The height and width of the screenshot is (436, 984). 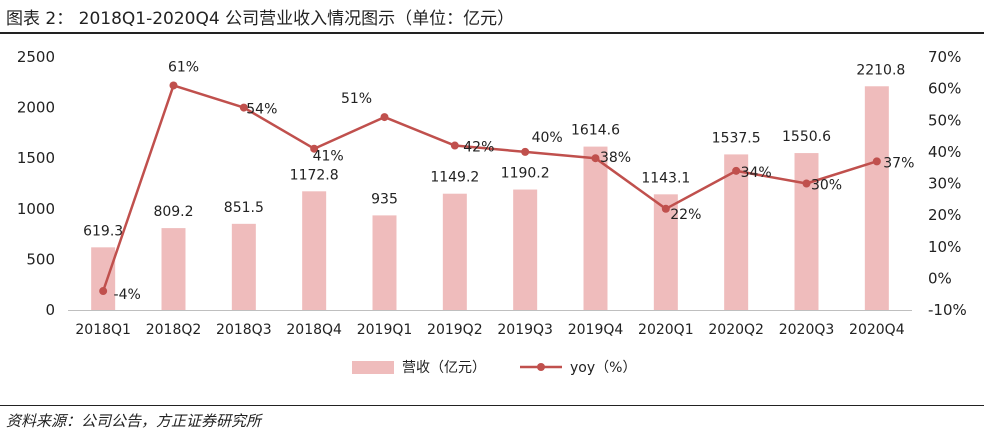 I want to click on bar-value-label: 851.5, so click(x=244, y=208).